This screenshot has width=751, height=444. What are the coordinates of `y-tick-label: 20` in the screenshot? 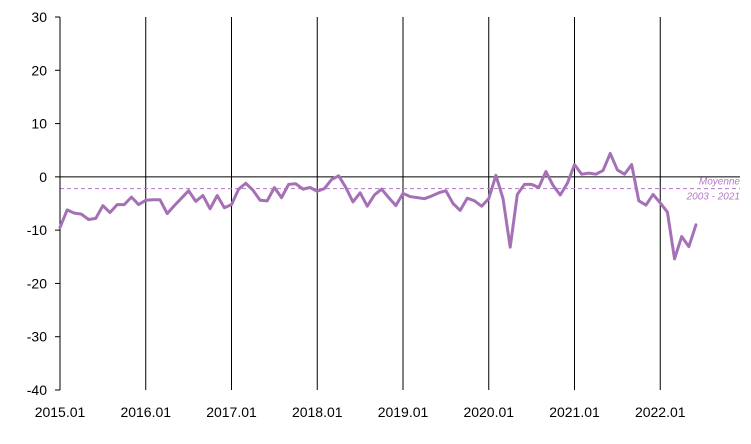 It's located at (39, 70).